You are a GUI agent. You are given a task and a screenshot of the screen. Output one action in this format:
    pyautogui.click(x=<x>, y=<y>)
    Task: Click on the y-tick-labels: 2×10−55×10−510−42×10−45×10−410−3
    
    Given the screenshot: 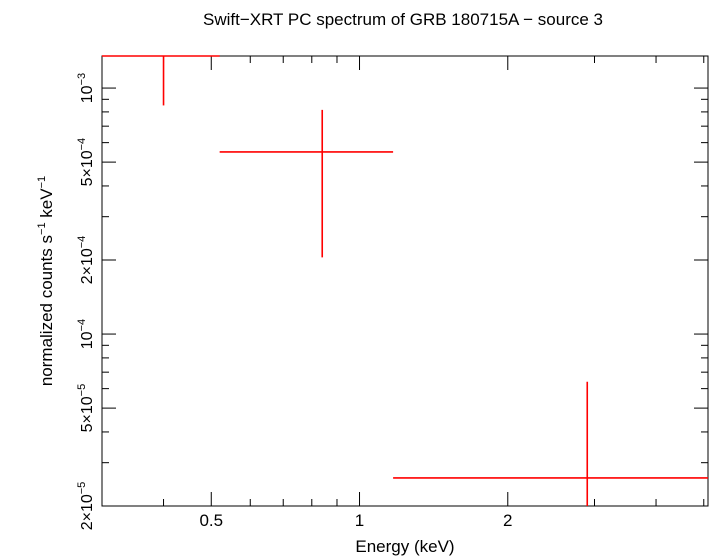 What is the action you would take?
    pyautogui.click(x=86, y=301)
    